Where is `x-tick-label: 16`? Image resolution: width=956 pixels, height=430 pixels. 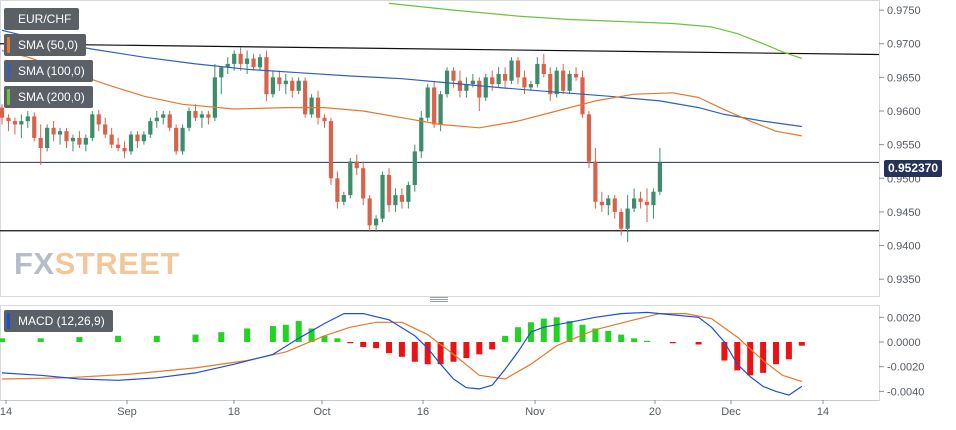 x-tick-label: 16 is located at coordinates (423, 412).